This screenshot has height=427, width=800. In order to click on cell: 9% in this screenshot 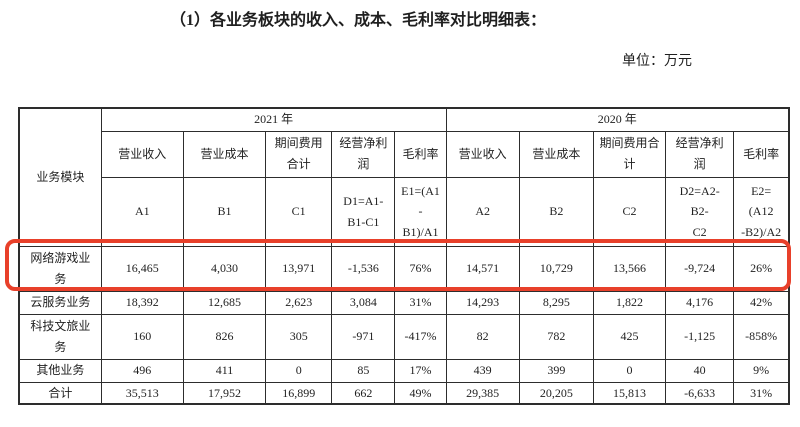, I will do `click(761, 370)`.